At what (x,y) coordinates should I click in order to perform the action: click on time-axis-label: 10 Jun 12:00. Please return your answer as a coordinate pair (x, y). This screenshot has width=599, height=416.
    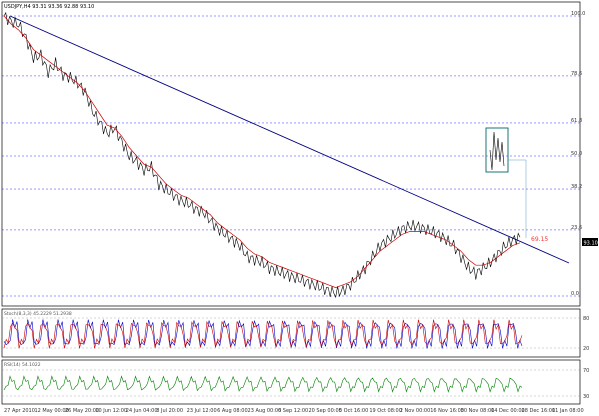
    Looking at the image, I should click on (111, 411).